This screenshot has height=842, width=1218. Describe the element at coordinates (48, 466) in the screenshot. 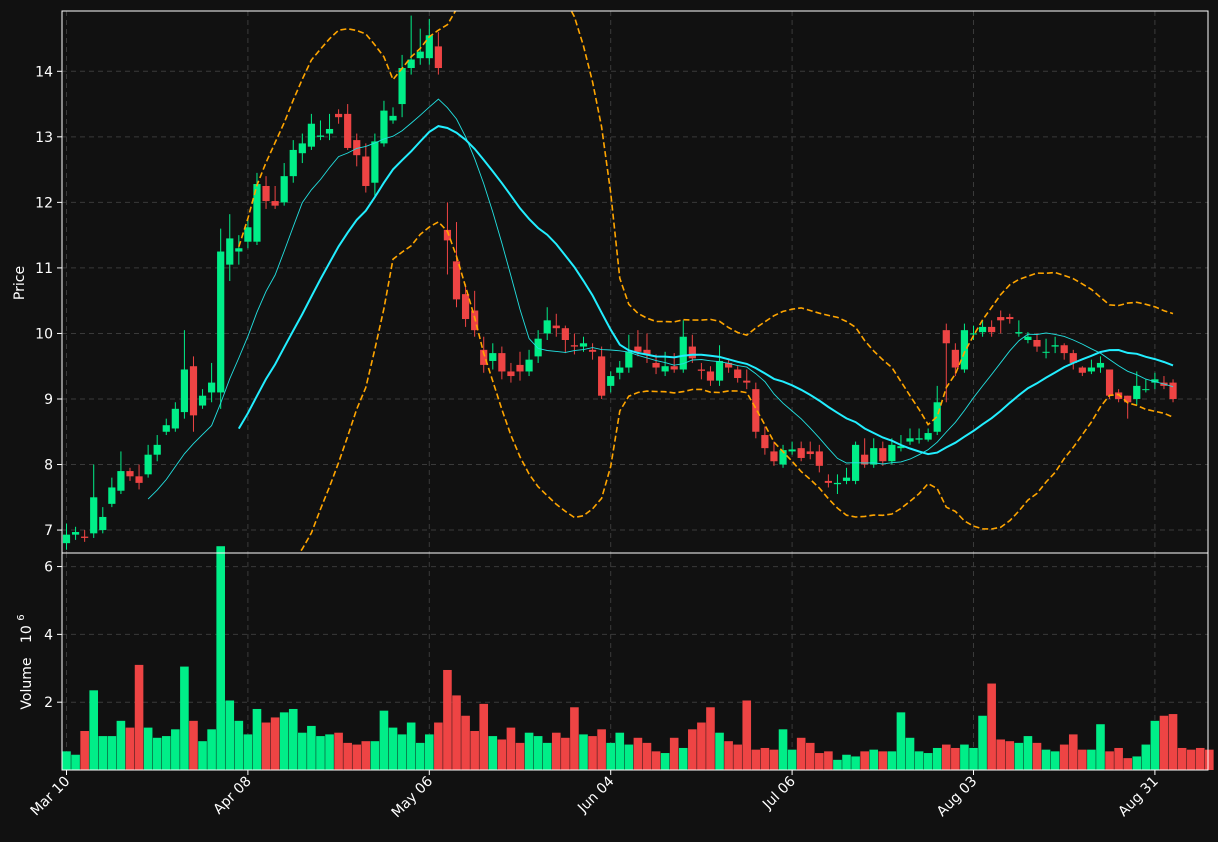

I see `price-tick-label: 8` at that location.